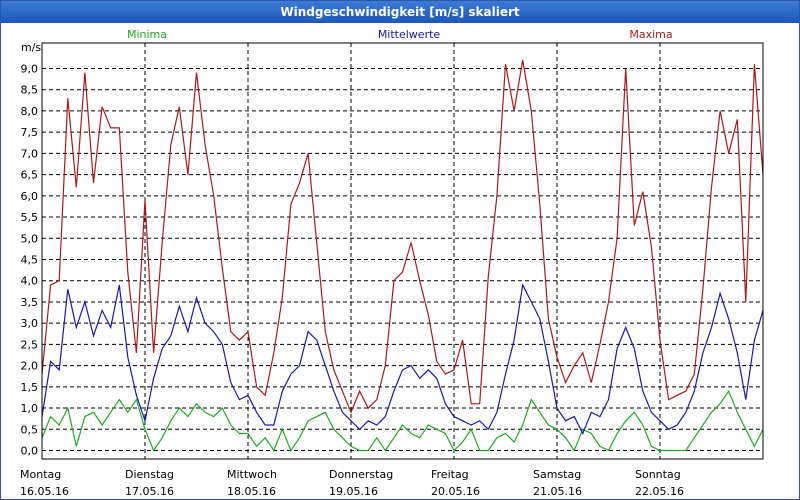 This screenshot has height=500, width=800. I want to click on x-date-label: 20.05.16, so click(455, 491).